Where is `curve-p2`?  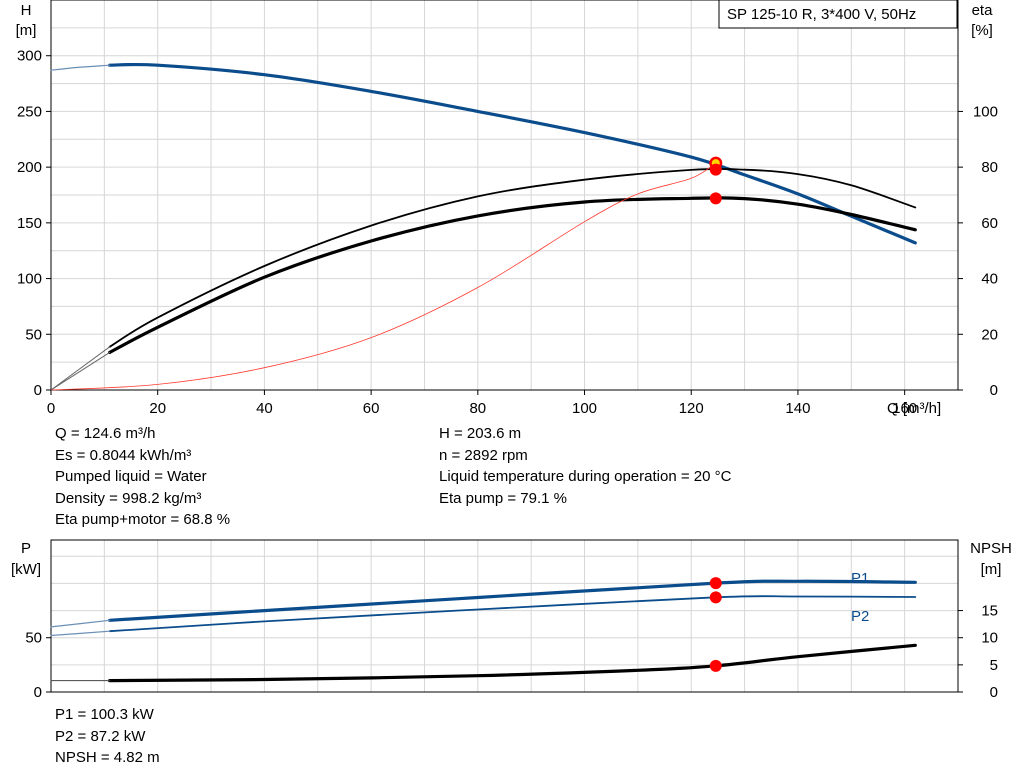 curve-p2 is located at coordinates (512, 614).